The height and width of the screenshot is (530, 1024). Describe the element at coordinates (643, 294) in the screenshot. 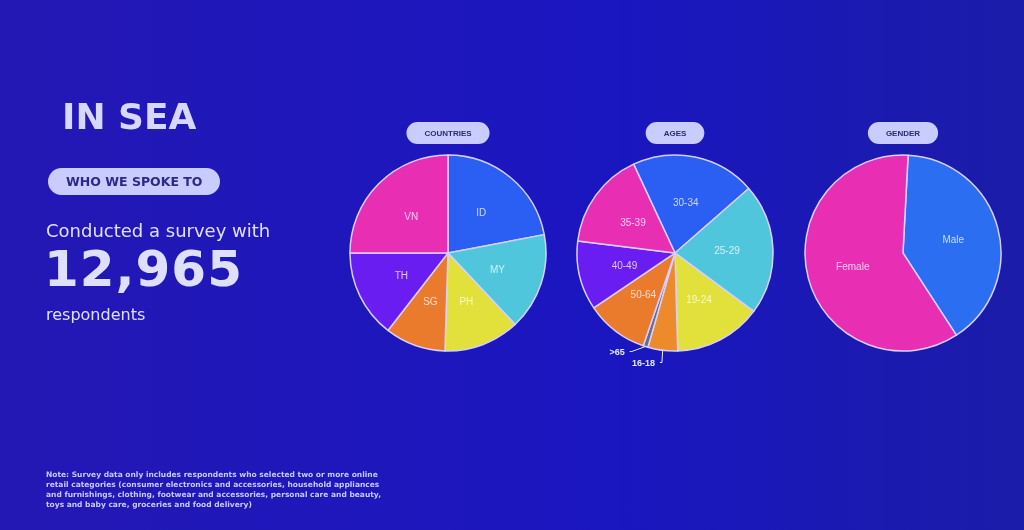

I see `slice-label: 50-64` at that location.